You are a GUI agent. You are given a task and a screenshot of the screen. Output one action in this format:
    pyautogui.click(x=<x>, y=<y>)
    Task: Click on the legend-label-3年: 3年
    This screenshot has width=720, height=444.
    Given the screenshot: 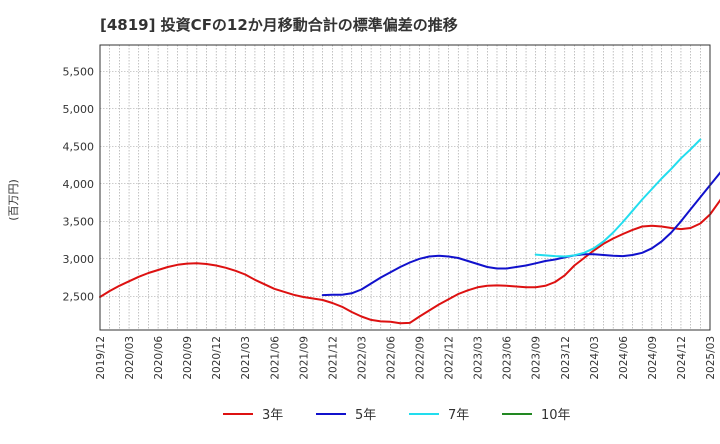 What is the action you would take?
    pyautogui.click(x=272, y=415)
    